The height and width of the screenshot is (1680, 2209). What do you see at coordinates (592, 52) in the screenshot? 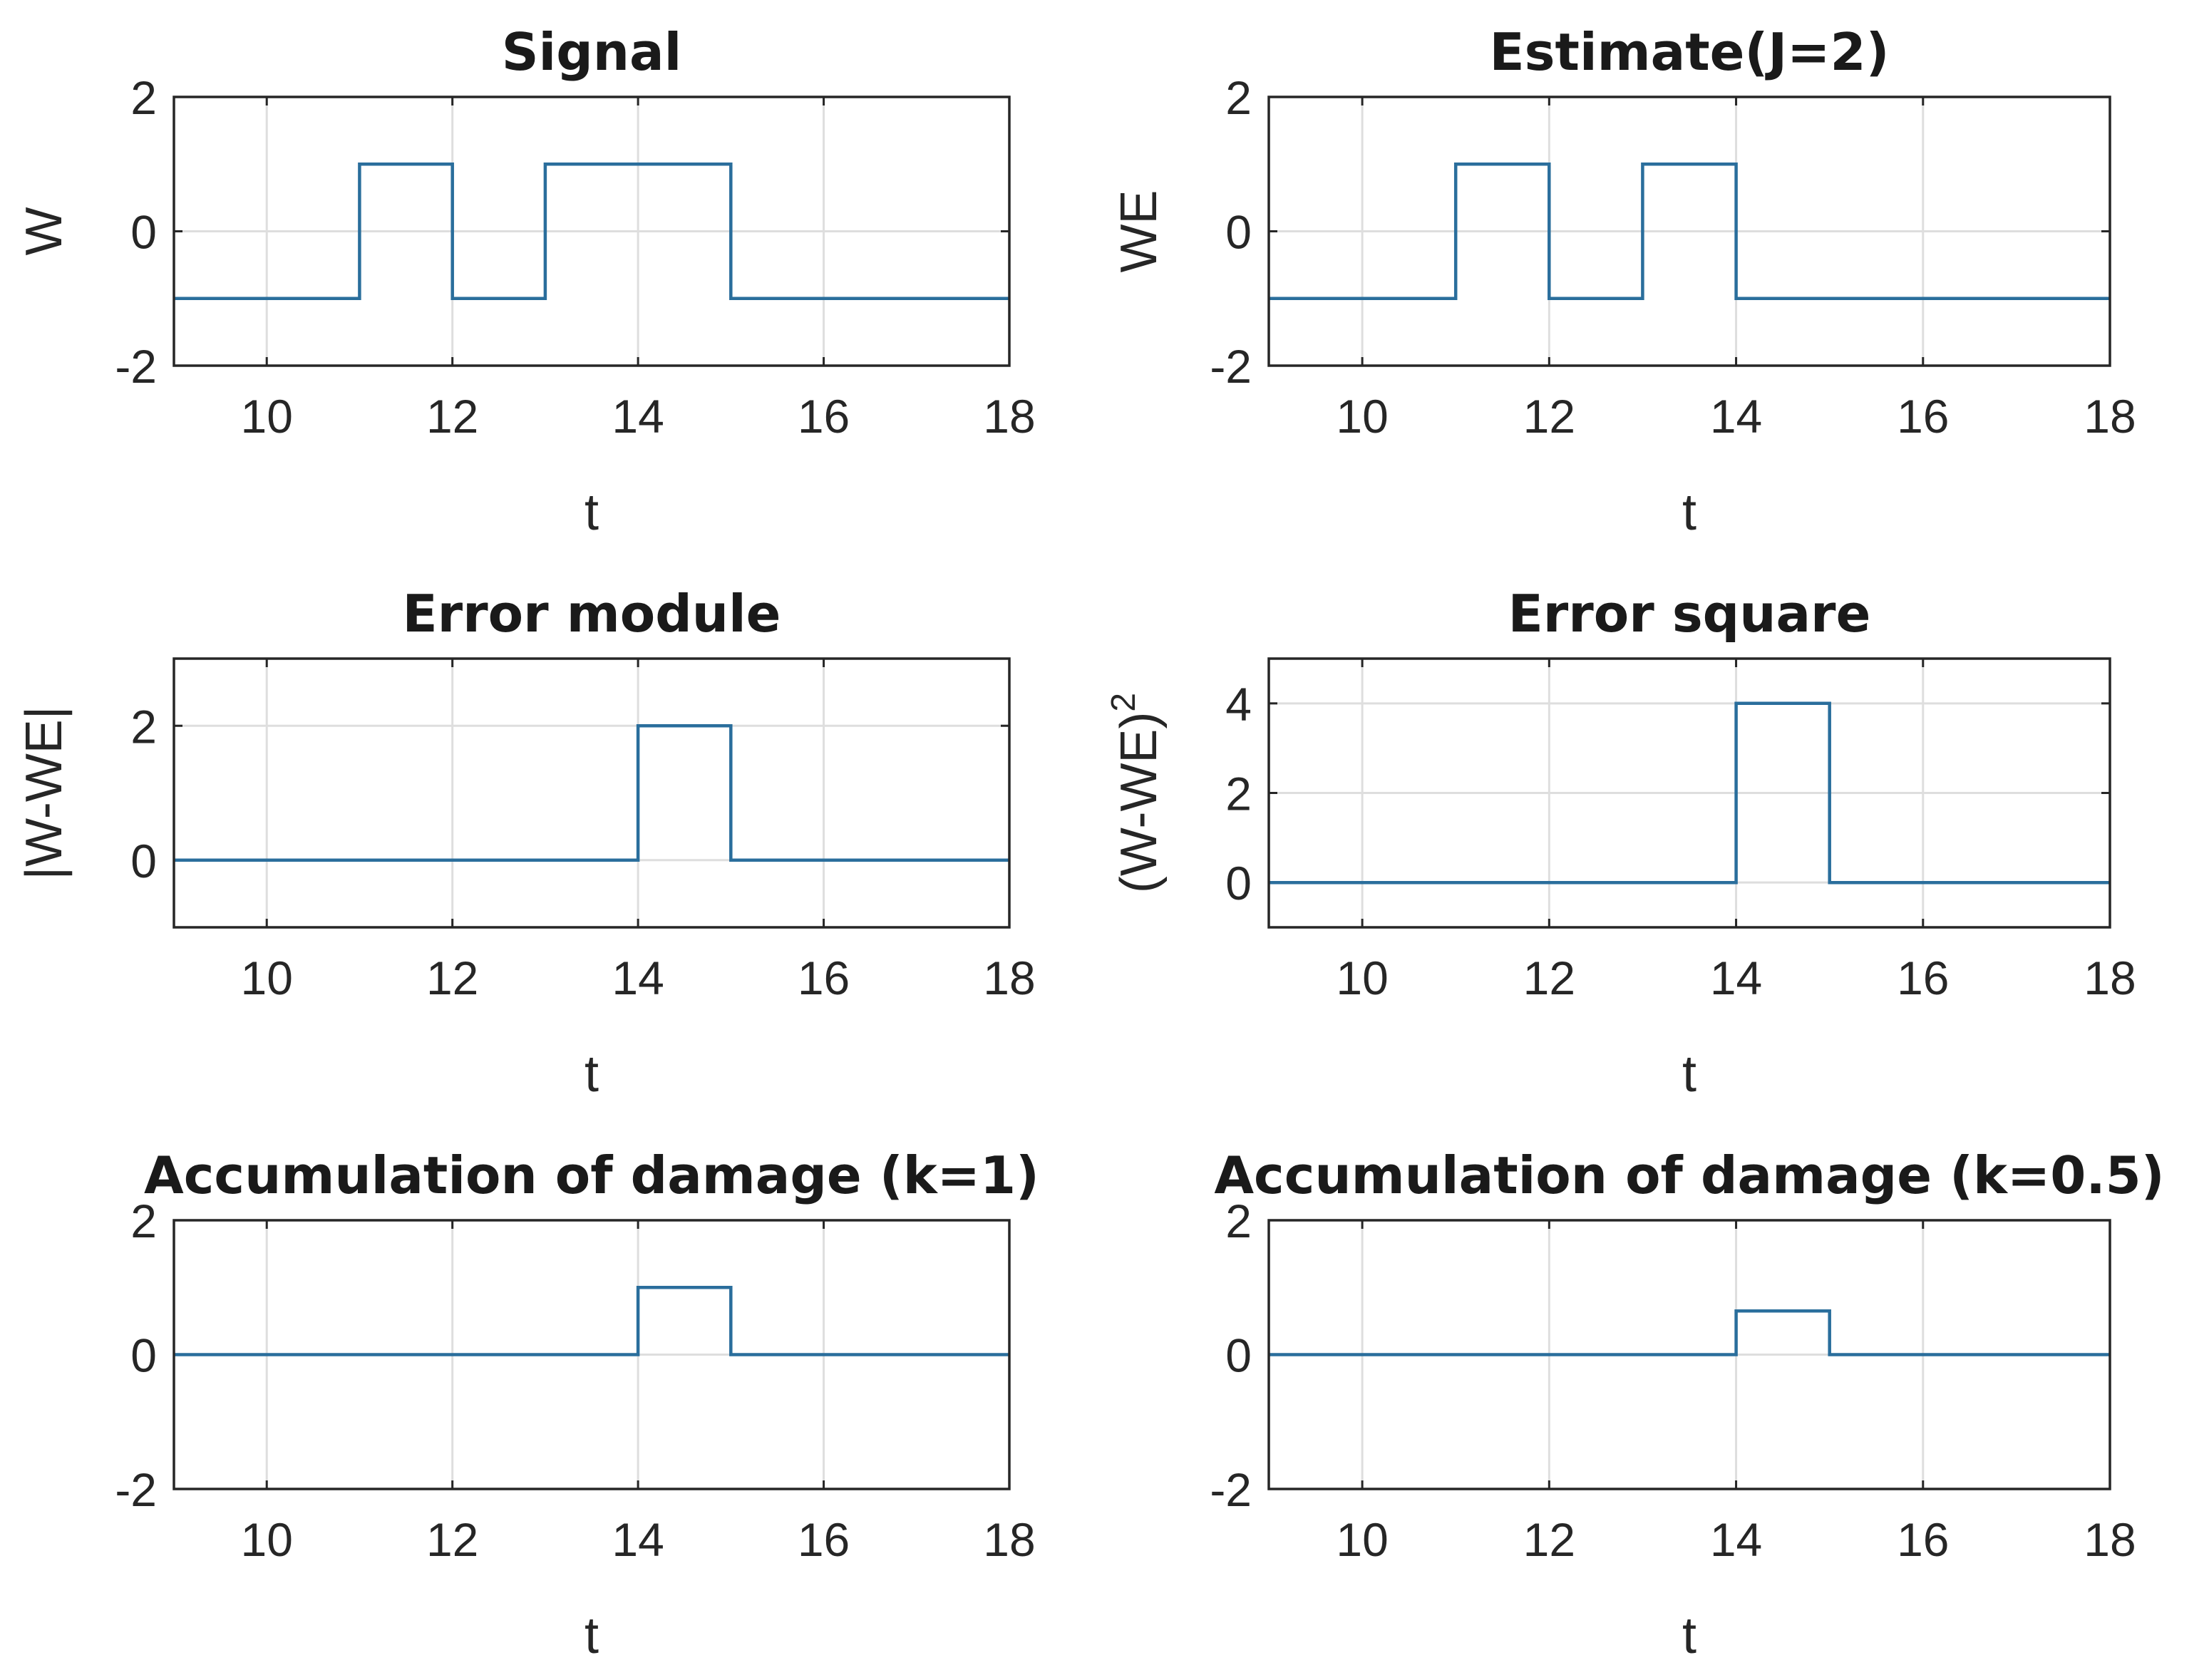
I see `chart-title: Signal` at bounding box center [592, 52].